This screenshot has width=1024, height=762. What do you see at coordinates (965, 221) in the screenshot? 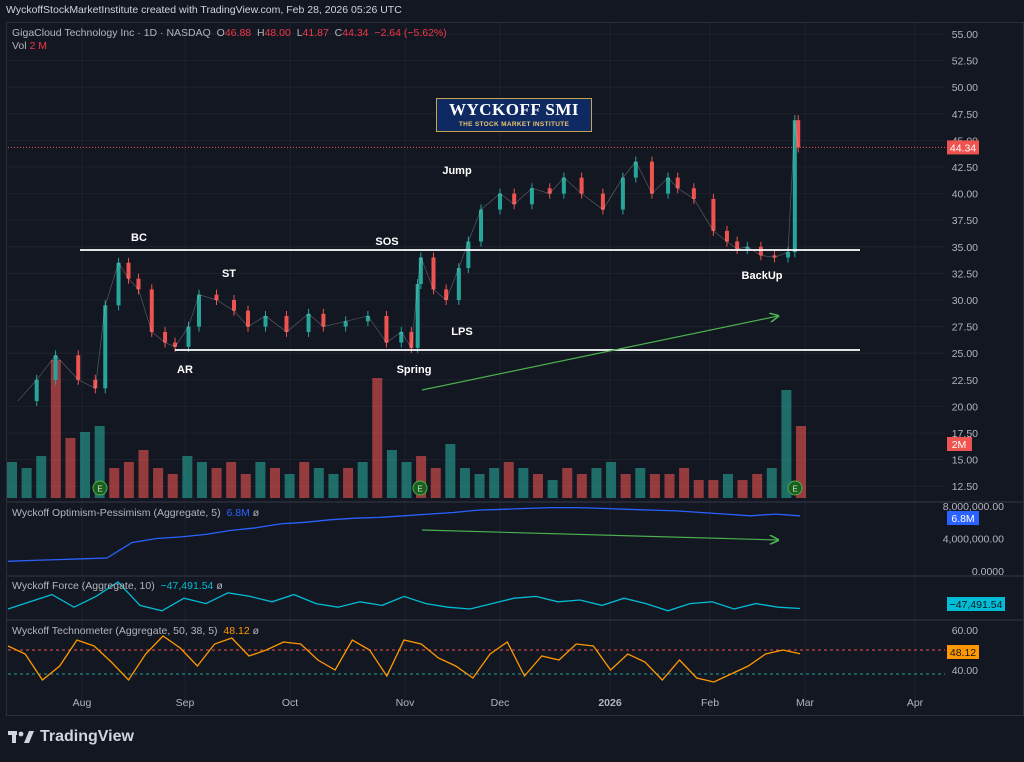
I see `y-tick-label: 37.50` at bounding box center [965, 221].